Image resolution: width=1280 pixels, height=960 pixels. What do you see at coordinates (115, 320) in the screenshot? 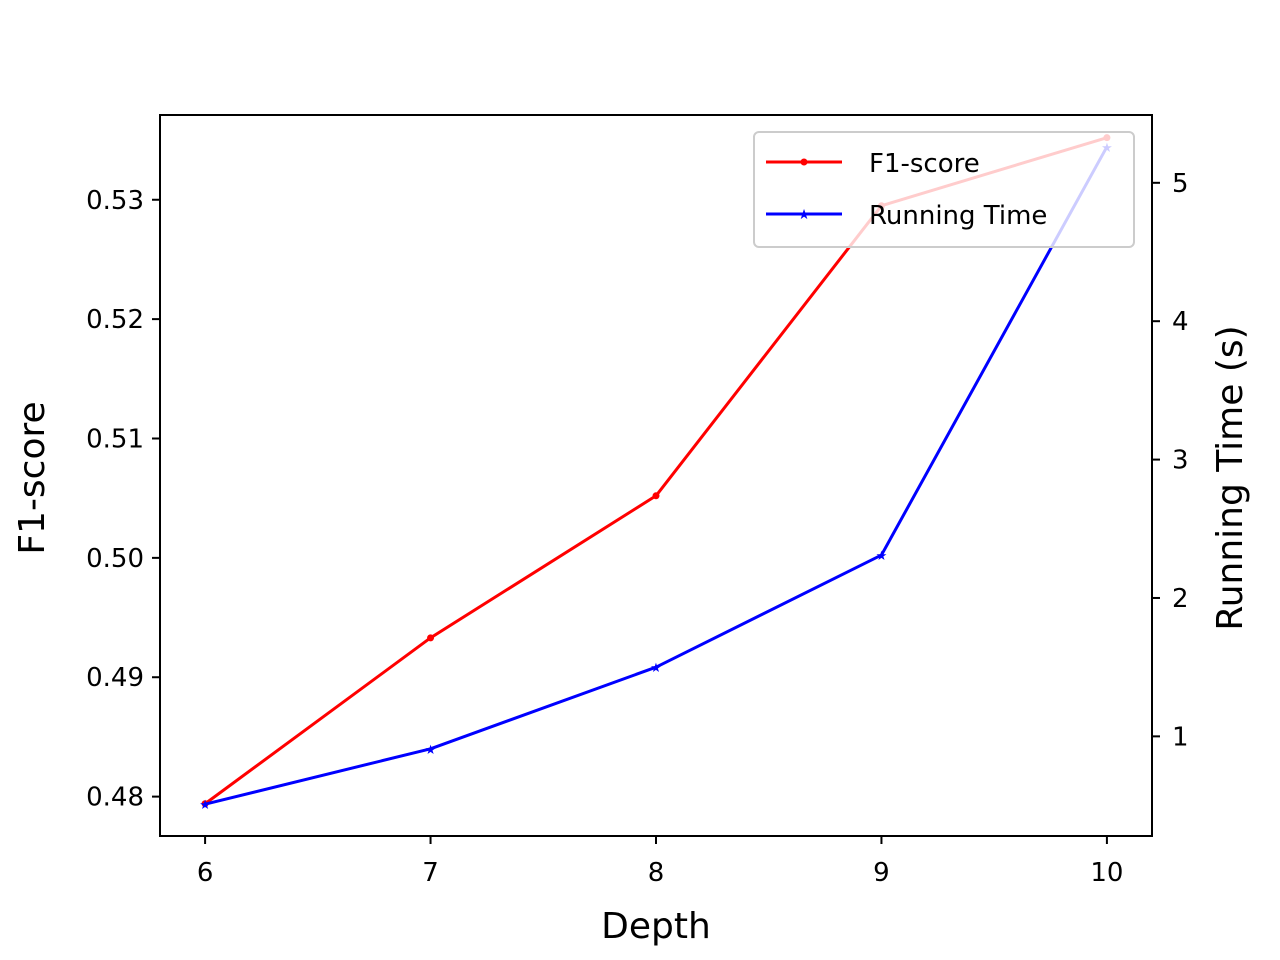
I see `left-y-tick-label: 0.52` at bounding box center [115, 320].